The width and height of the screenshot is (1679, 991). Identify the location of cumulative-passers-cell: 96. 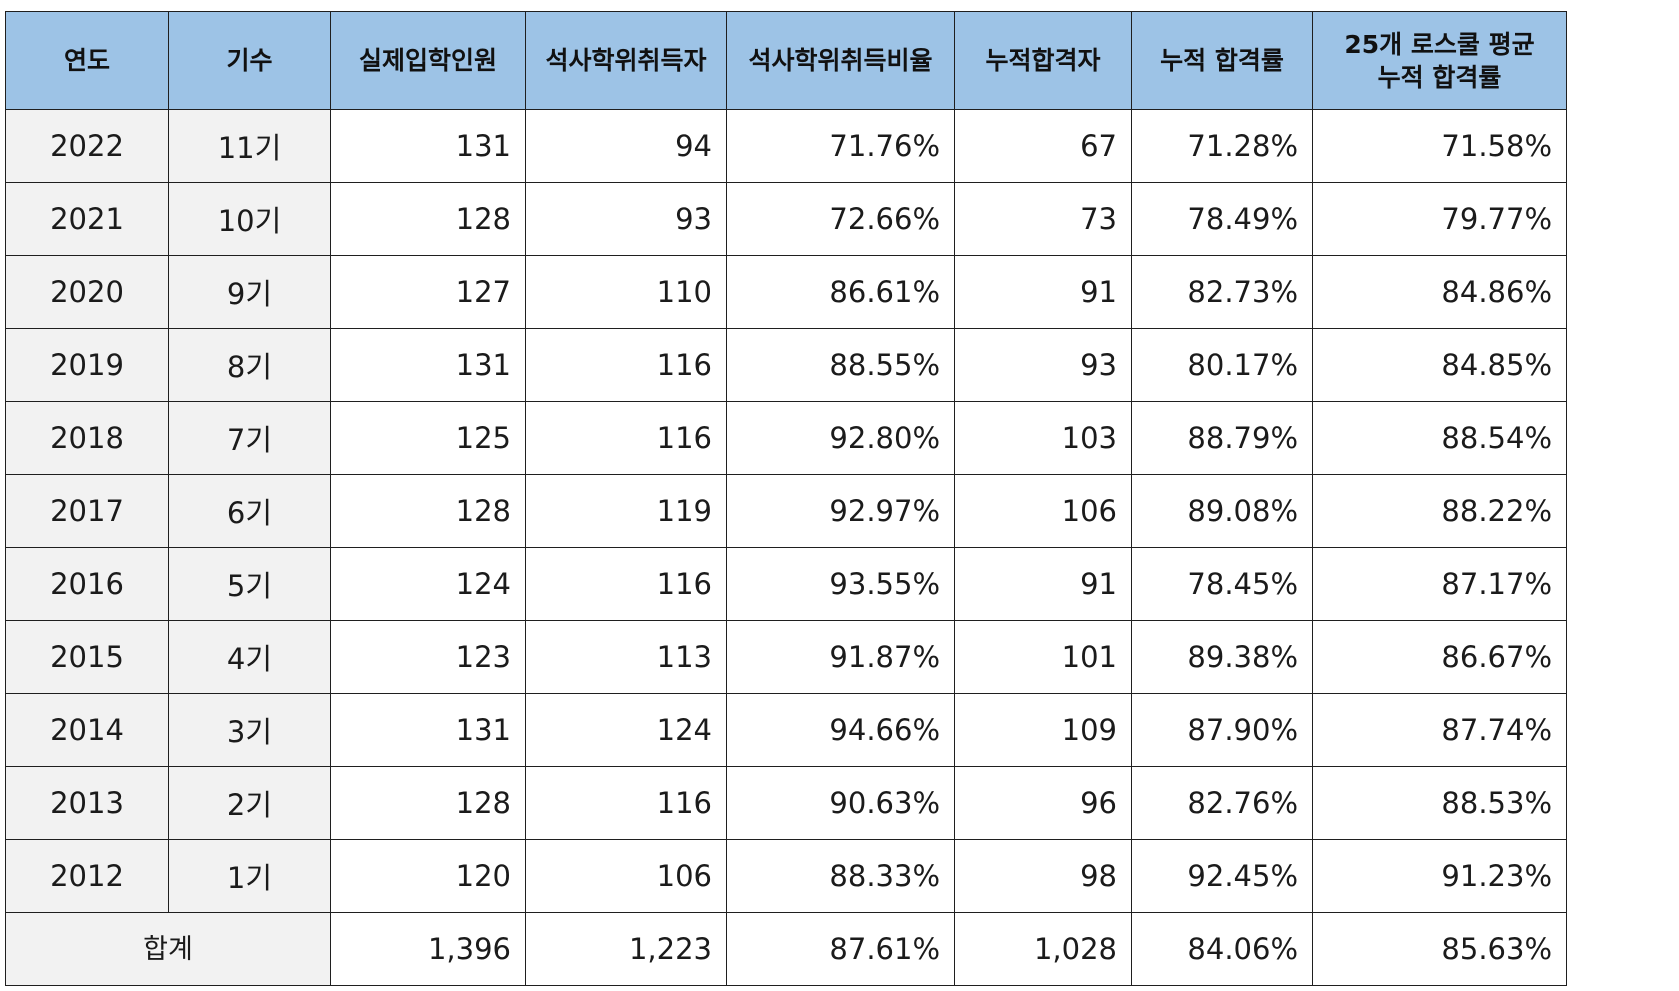
(1043, 803).